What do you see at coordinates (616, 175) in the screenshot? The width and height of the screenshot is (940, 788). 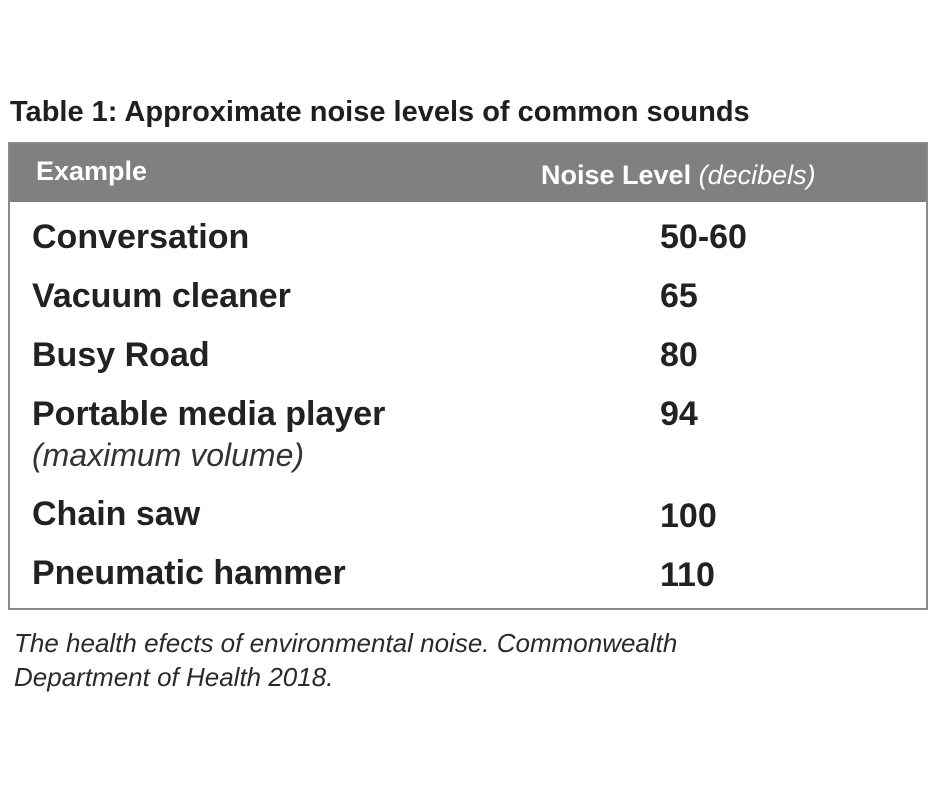 I see `header-noise-level-label: Noise Level` at bounding box center [616, 175].